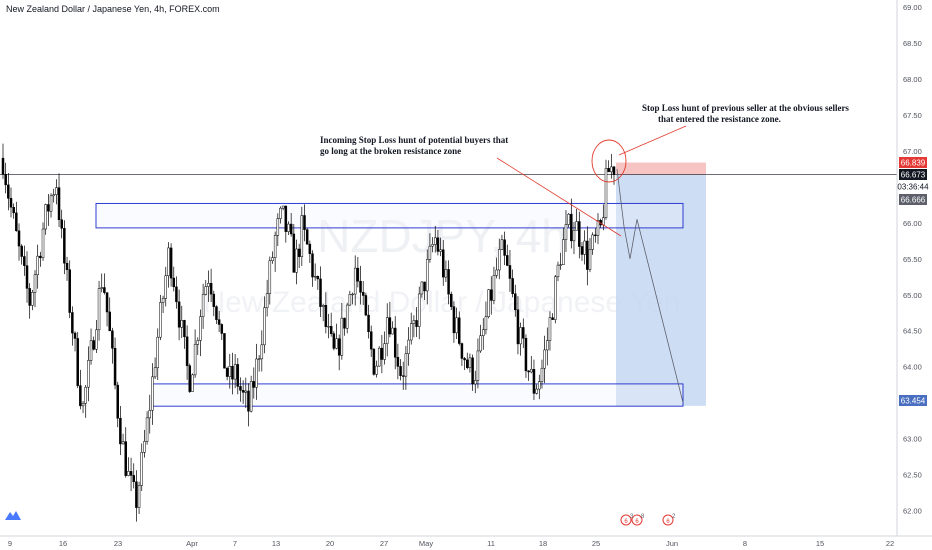  I want to click on time-axis: 9 16 23 Apr 7 13 20 27 May 11 18 25 Jun 8 15 22, so click(466, 541).